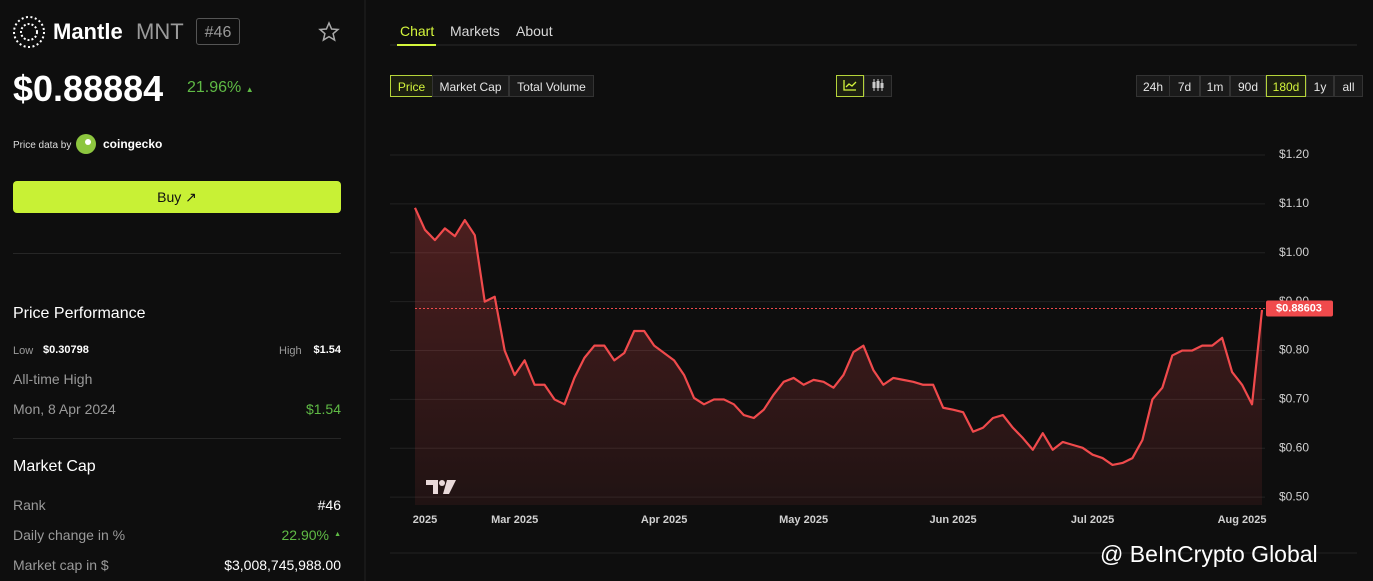 This screenshot has height=581, width=1373. Describe the element at coordinates (664, 520) in the screenshot. I see `x-tick-label: Apr 2025` at that location.